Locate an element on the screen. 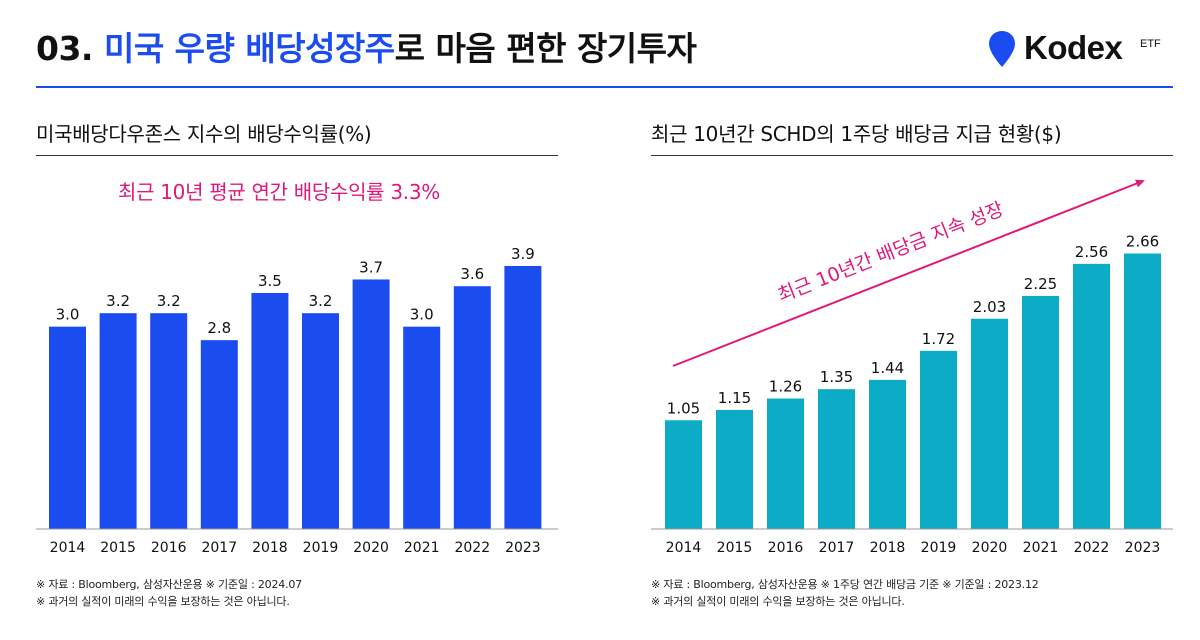  right-chart-year-label: 2017 is located at coordinates (837, 548).